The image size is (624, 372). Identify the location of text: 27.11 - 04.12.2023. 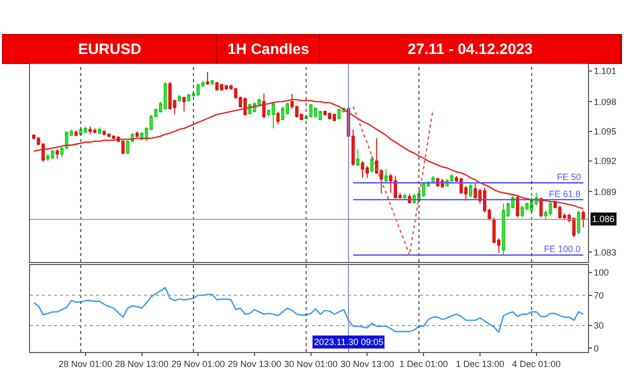
(470, 49).